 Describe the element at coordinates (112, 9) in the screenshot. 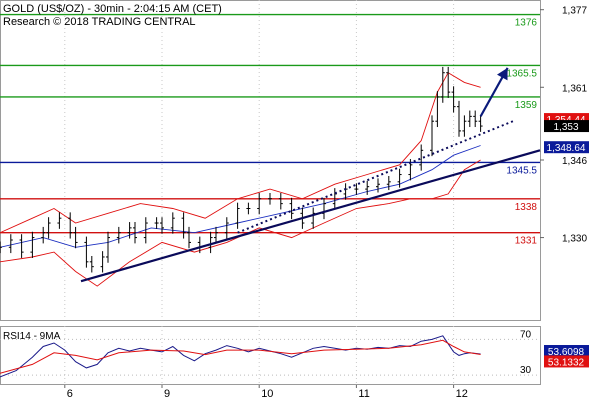

I see `chart-title: GOLD (US$/OZ) - 30min - 2:04:15 AM (CET)` at that location.